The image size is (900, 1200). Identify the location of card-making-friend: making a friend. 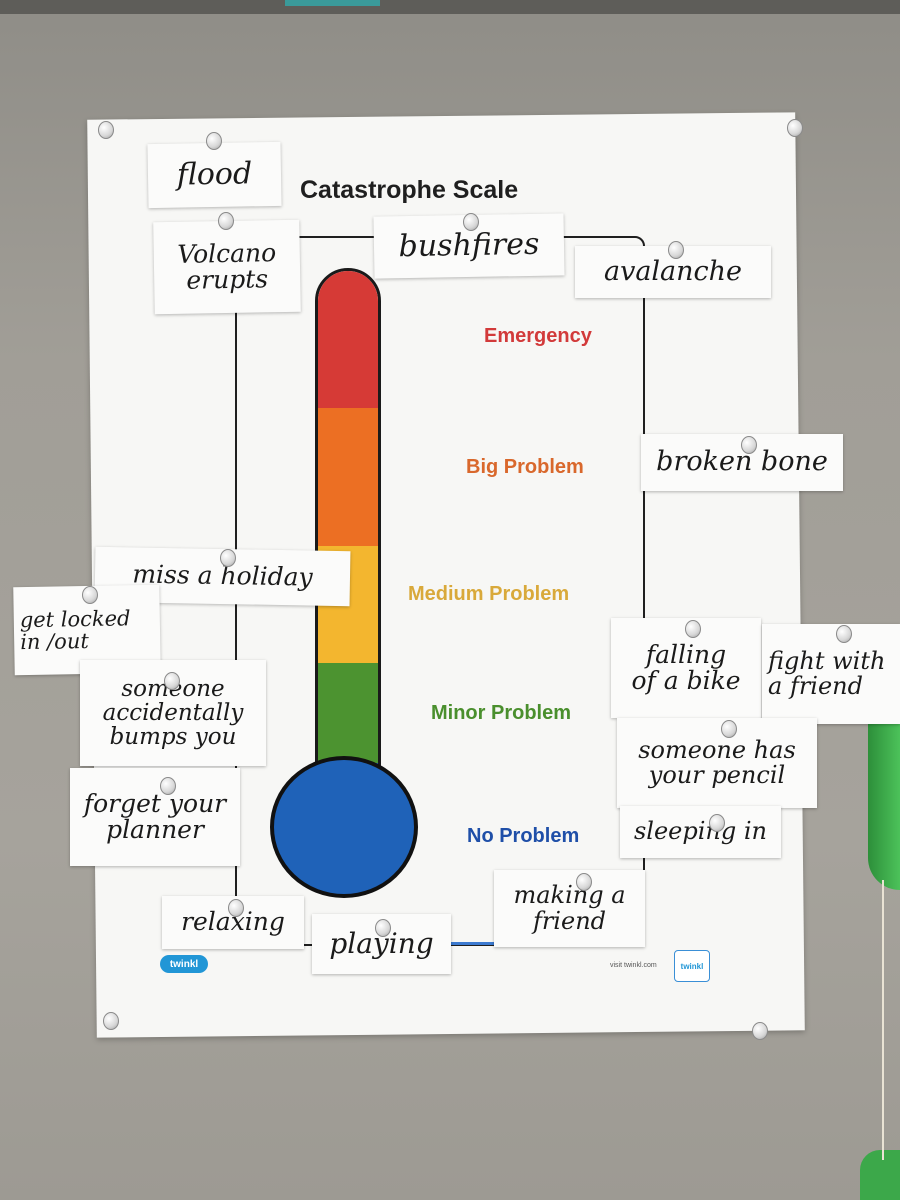
(569, 908).